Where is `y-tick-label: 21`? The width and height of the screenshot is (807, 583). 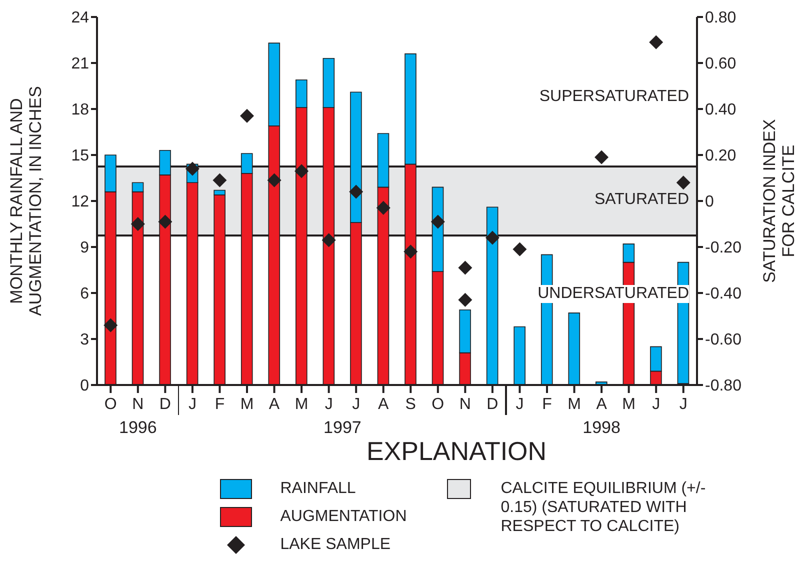
y-tick-label: 21 is located at coordinates (80, 64).